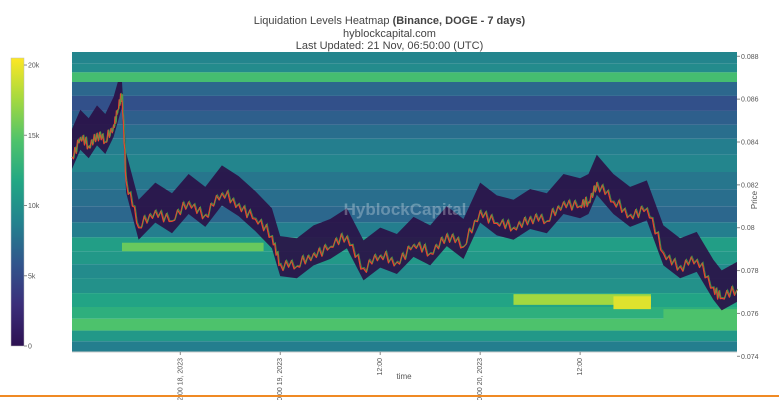 Image resolution: width=779 pixels, height=400 pixels. Describe the element at coordinates (321, 21) in the screenshot. I see `chart-title-main: Liquidation Levels Heatmap` at that location.